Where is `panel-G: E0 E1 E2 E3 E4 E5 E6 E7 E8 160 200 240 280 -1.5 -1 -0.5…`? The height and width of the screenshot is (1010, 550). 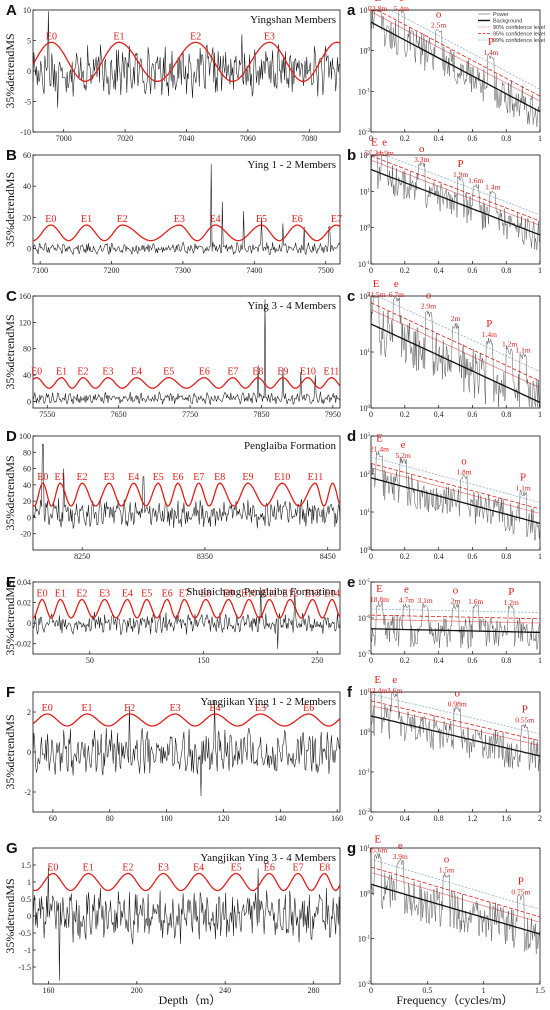
panel-G: E0 E1 E2 E3 E4 E5 E6 E7 E8 160 200 240 280 -1.5 -1 -0.5… is located at coordinates (172, 917).